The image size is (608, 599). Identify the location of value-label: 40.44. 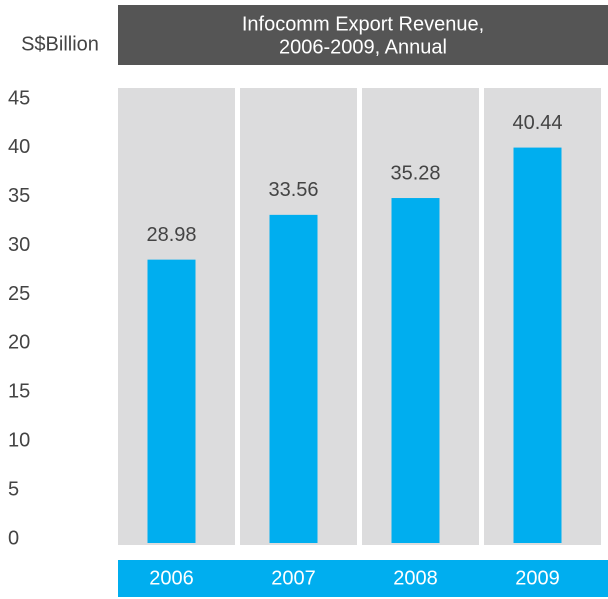
(537, 123).